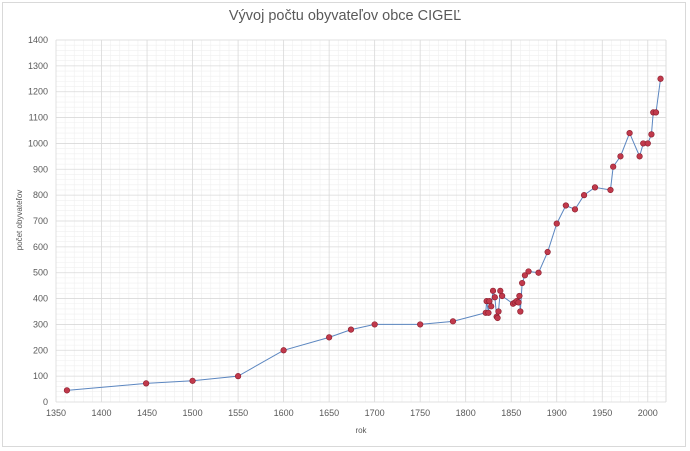 The width and height of the screenshot is (690, 451). What do you see at coordinates (466, 413) in the screenshot?
I see `x-tick-label: 1800` at bounding box center [466, 413].